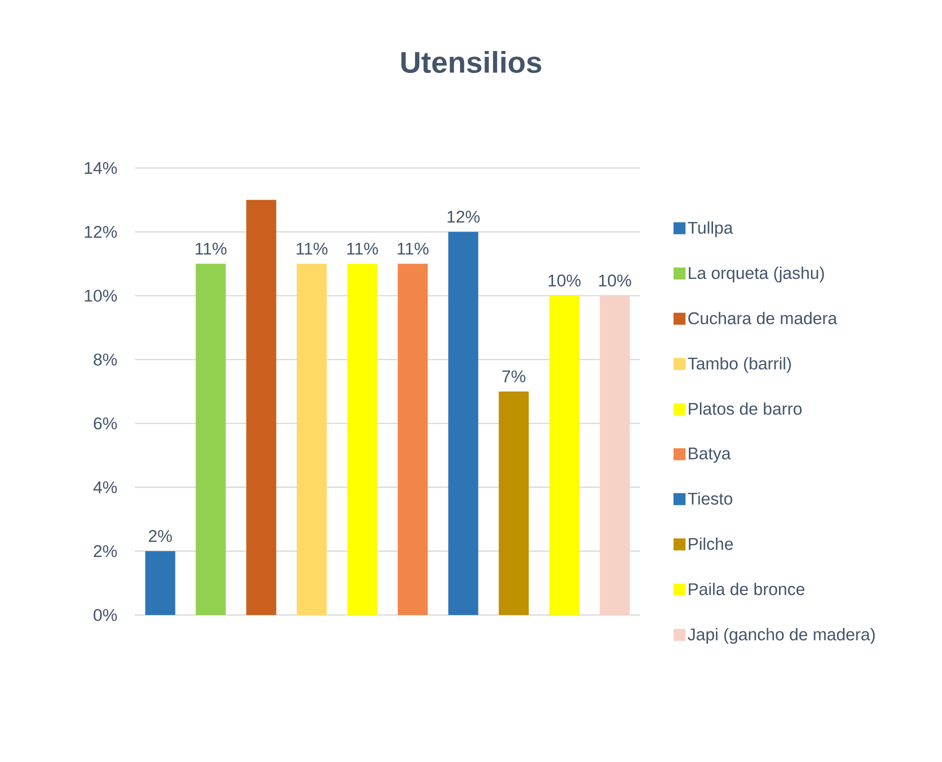 This screenshot has width=942, height=762. Describe the element at coordinates (709, 455) in the screenshot. I see `legend-label: Batya` at that location.